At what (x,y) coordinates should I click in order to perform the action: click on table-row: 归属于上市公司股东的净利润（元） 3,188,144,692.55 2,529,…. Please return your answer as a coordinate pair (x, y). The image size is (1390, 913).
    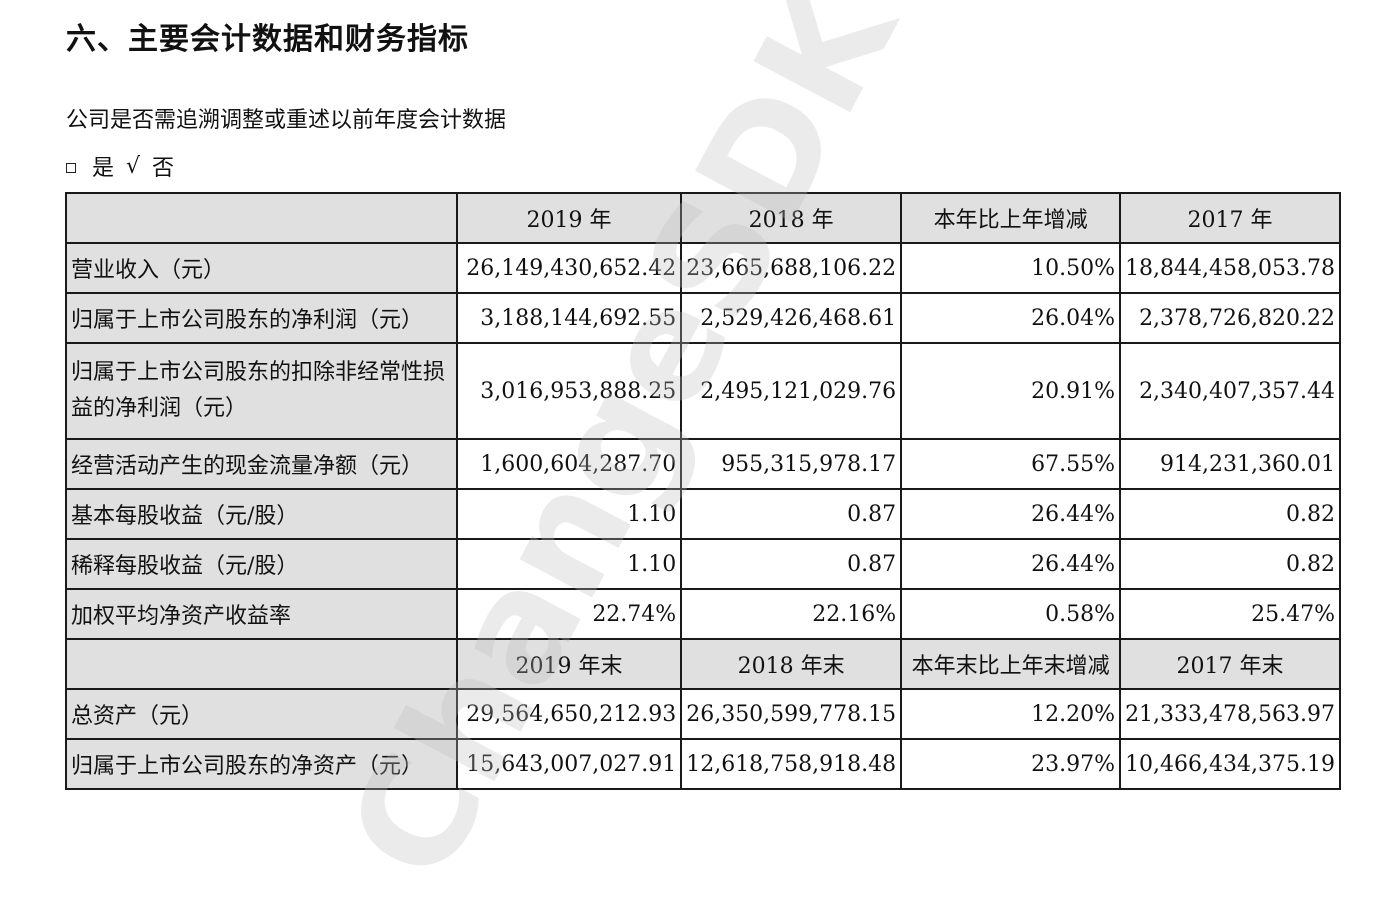
    Looking at the image, I should click on (703, 318).